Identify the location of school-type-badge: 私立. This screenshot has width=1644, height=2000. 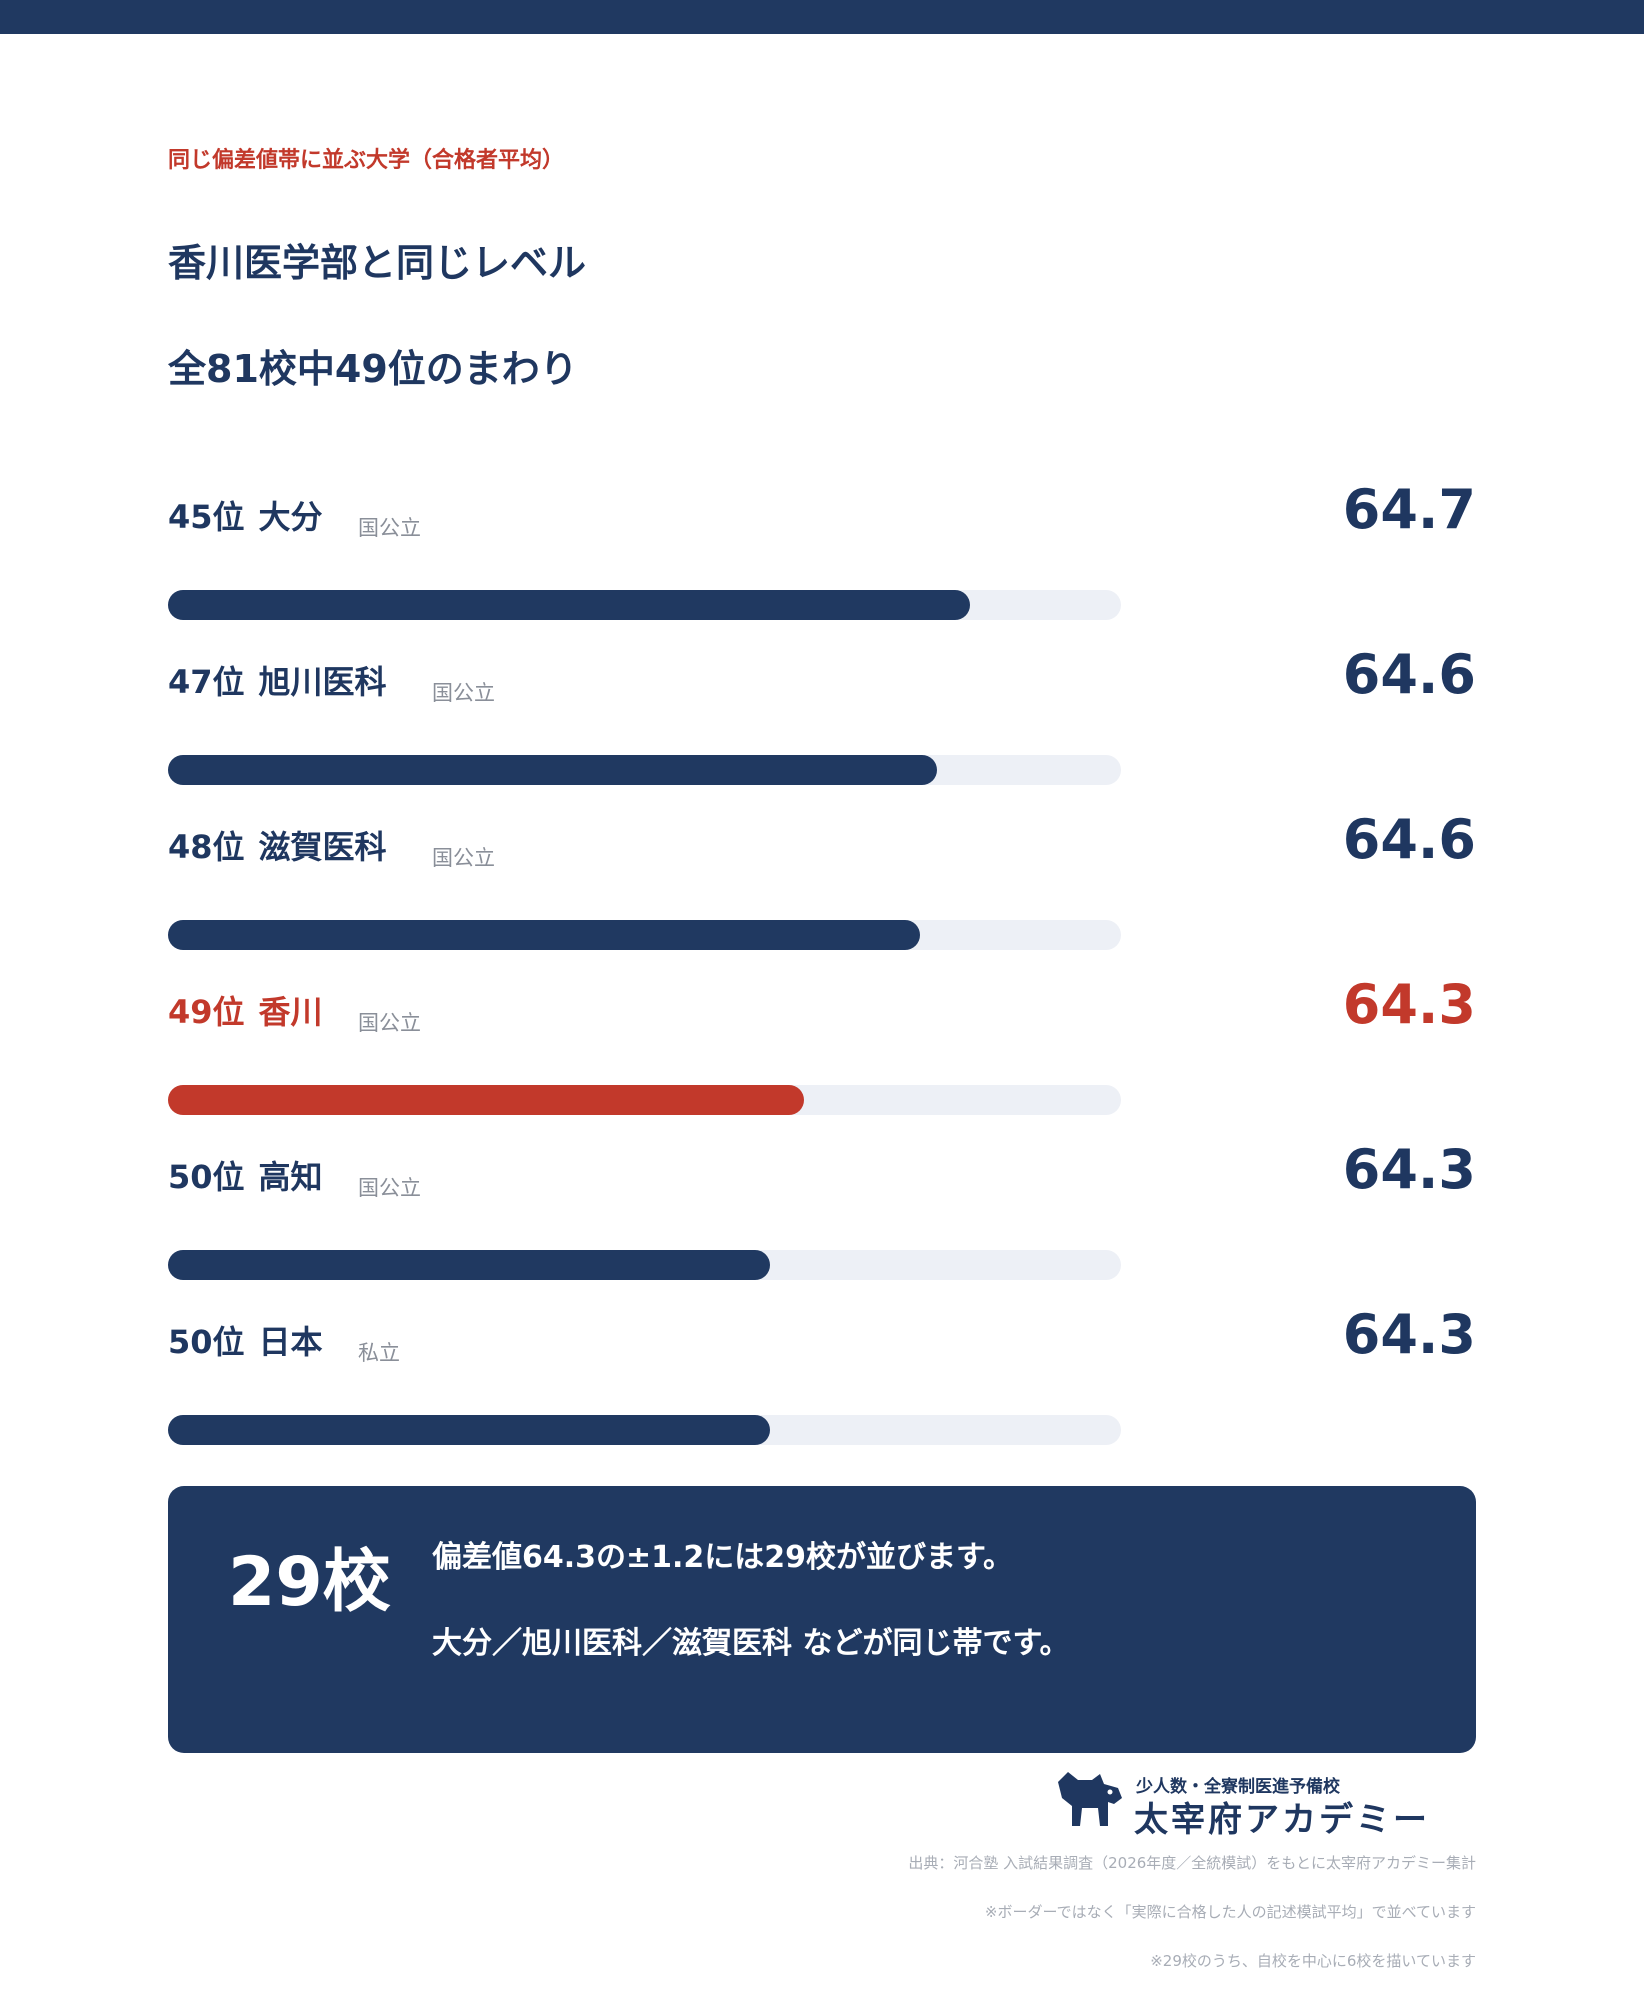
(379, 1353).